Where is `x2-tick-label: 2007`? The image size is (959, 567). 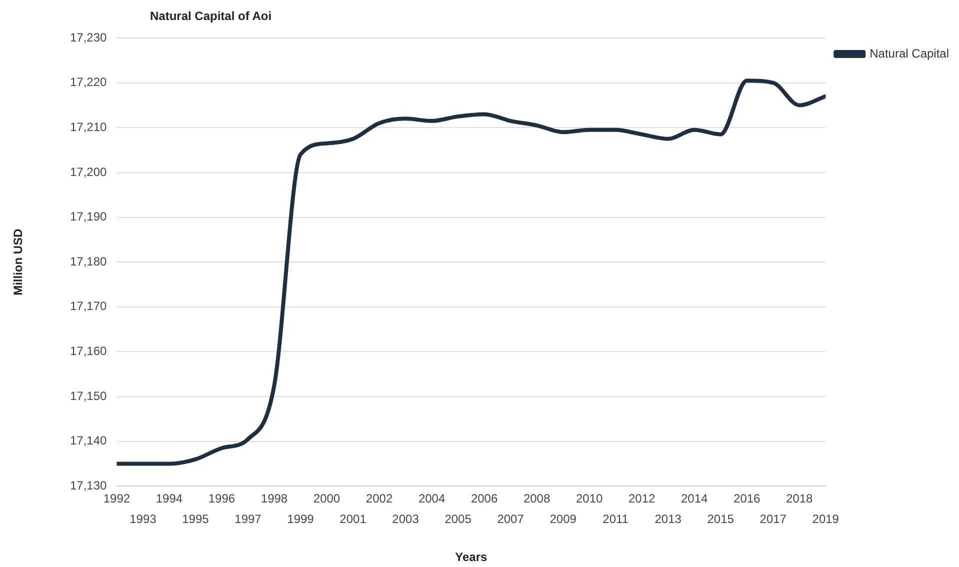 x2-tick-label: 2007 is located at coordinates (510, 519).